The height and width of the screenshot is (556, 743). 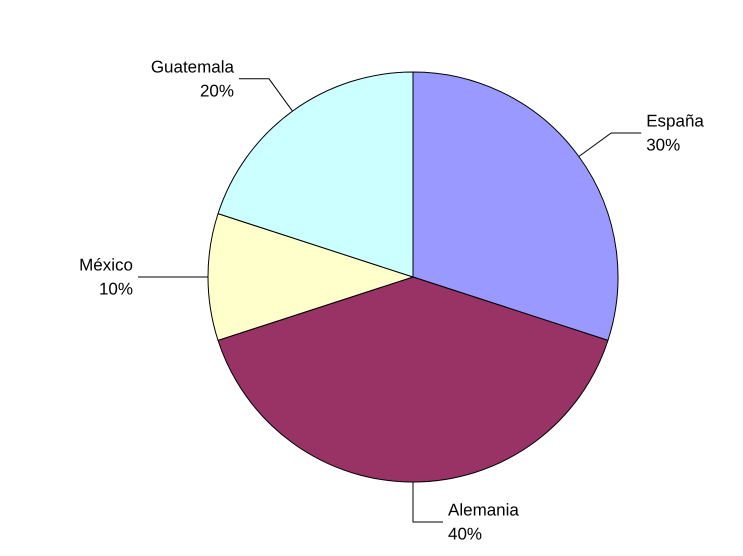 I want to click on data-label: 30%, so click(x=663, y=144).